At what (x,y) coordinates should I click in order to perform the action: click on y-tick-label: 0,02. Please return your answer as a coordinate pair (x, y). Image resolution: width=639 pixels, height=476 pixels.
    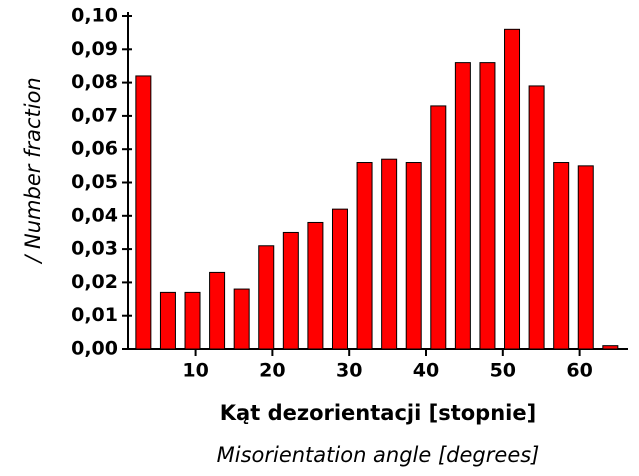
    Looking at the image, I should click on (94, 282).